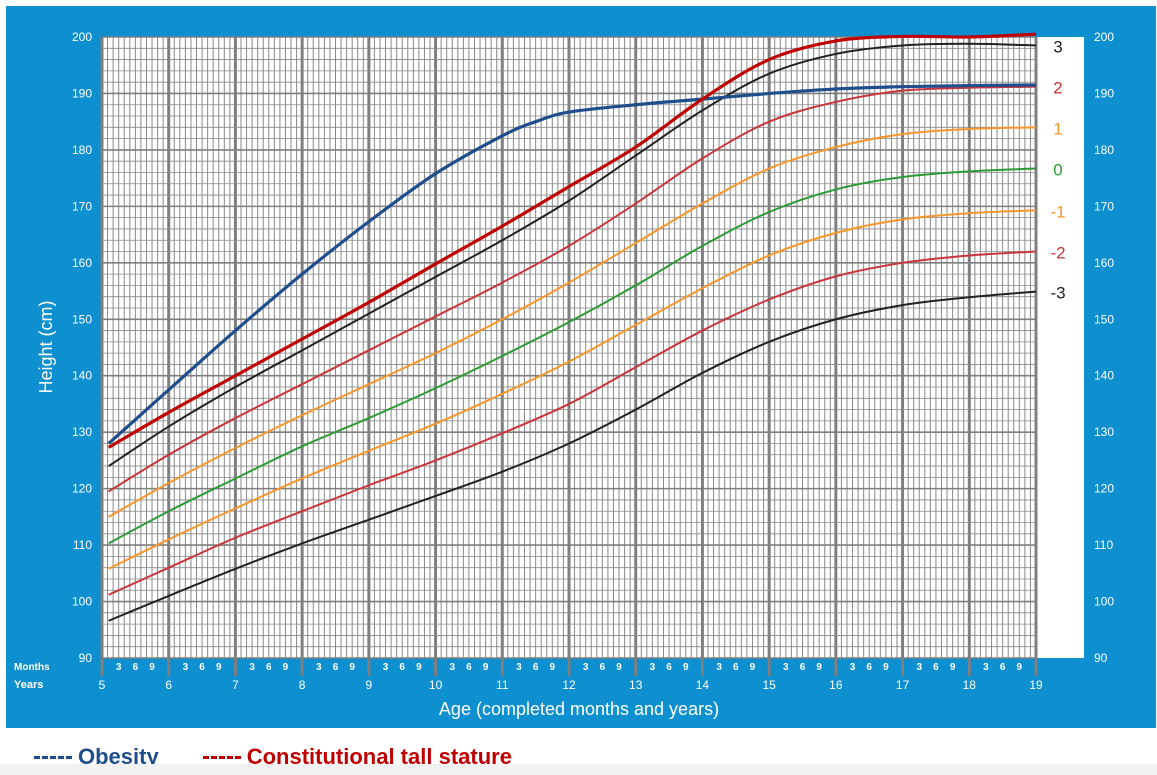 The width and height of the screenshot is (1157, 775). I want to click on years-row-label: Years, so click(28, 685).